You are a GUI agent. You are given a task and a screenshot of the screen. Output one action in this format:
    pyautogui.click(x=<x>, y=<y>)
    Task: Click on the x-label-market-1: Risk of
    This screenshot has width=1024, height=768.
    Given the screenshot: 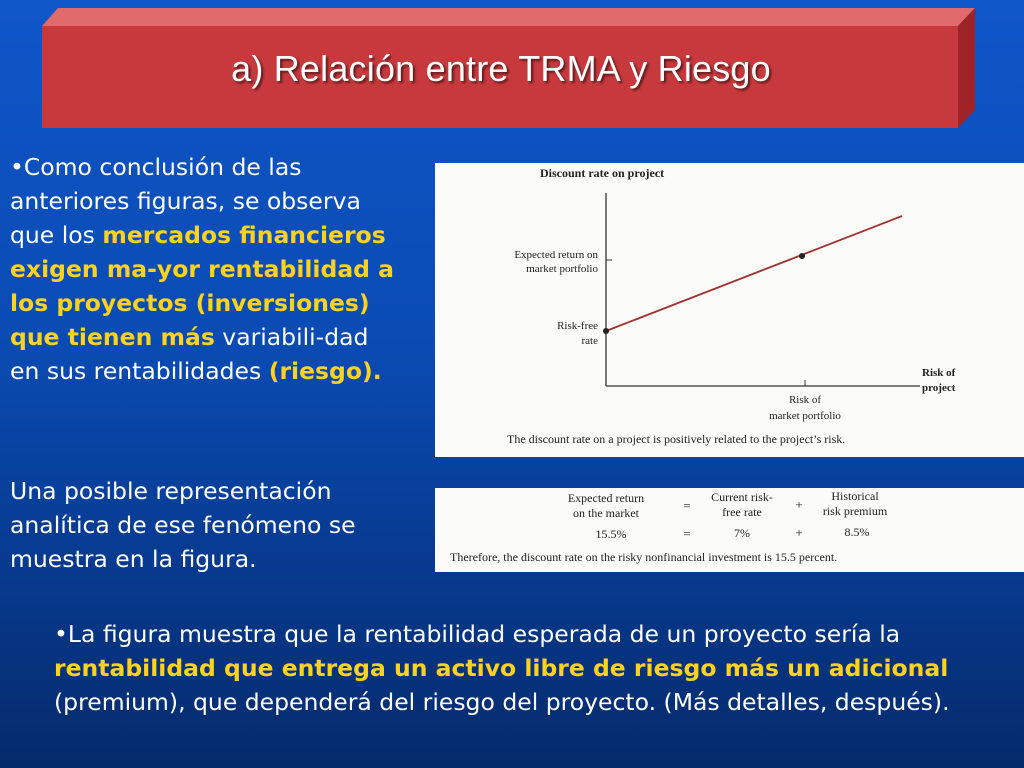 What is the action you would take?
    pyautogui.click(x=805, y=400)
    